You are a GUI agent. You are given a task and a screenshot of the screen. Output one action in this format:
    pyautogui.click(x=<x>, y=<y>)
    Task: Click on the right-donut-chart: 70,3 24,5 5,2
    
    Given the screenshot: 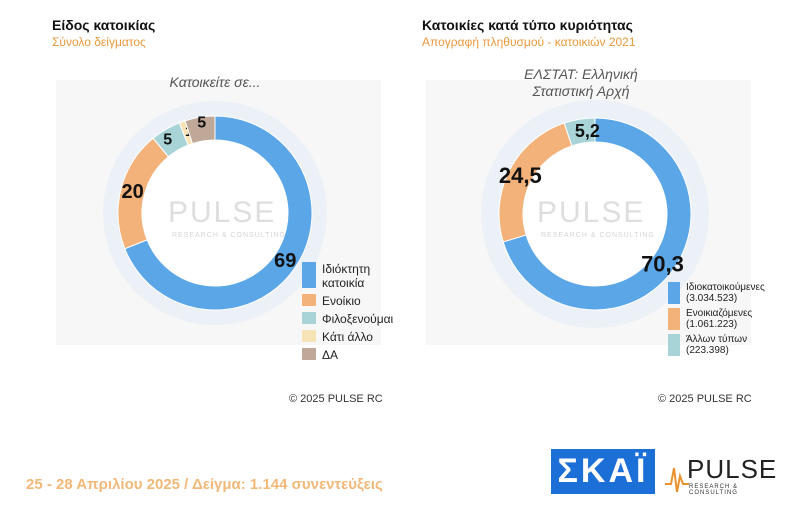 What is the action you would take?
    pyautogui.click(x=595, y=214)
    